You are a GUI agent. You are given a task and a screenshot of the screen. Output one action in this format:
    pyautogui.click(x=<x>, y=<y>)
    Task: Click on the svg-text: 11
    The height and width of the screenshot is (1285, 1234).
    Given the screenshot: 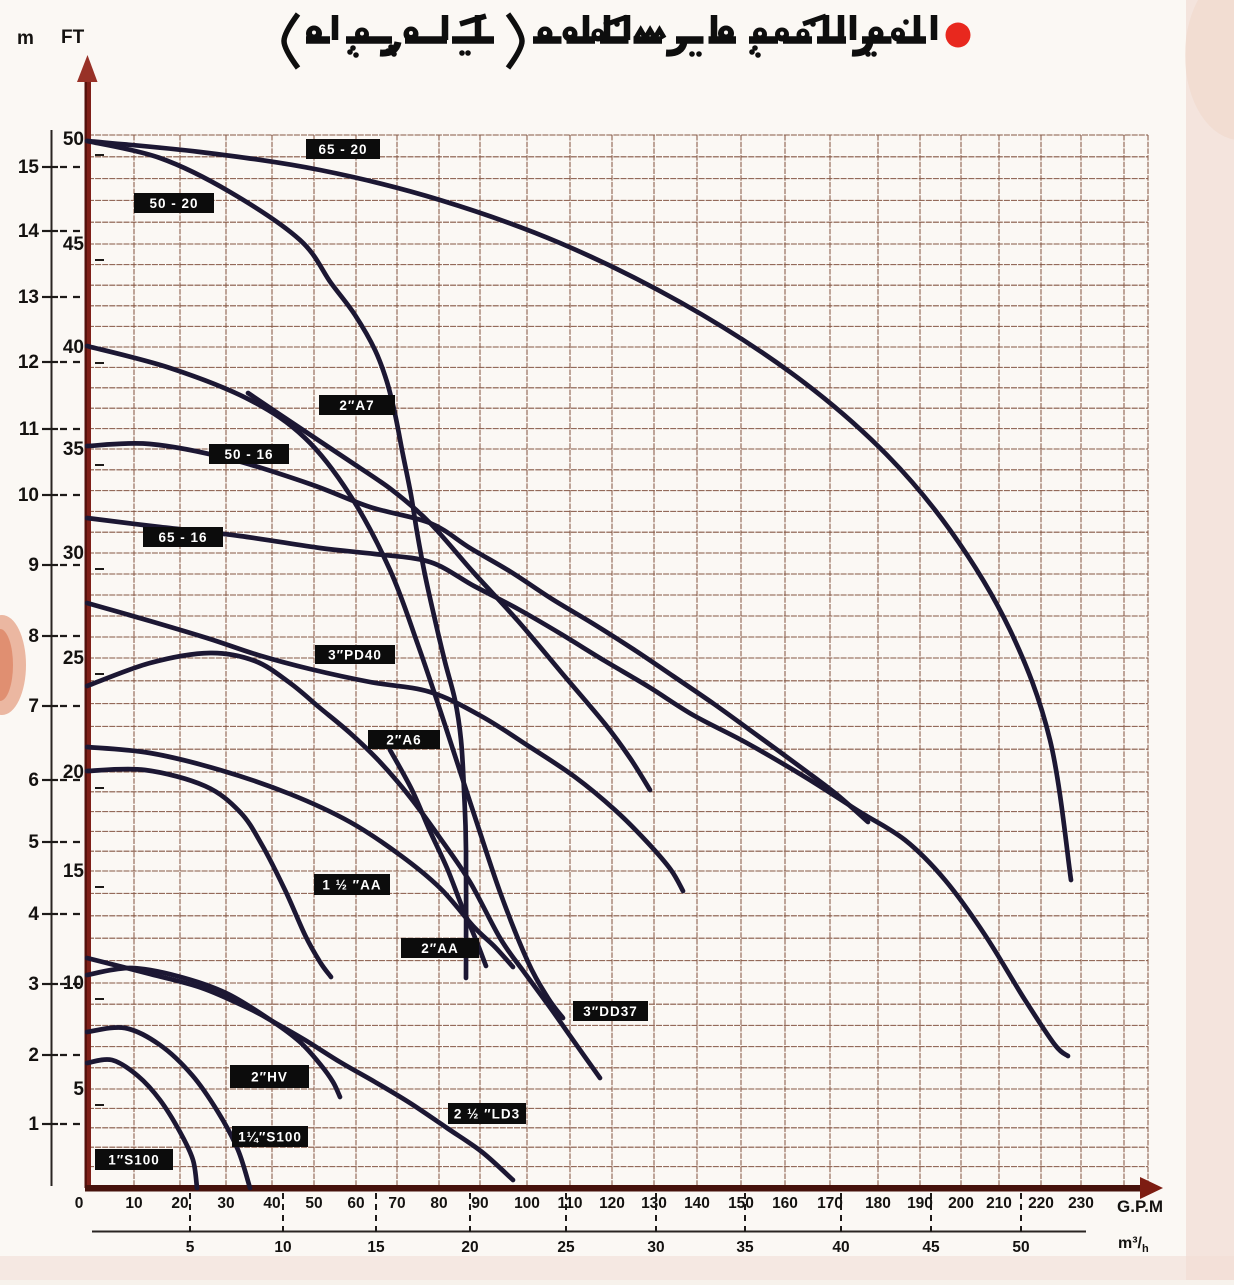 What is the action you would take?
    pyautogui.click(x=29, y=429)
    